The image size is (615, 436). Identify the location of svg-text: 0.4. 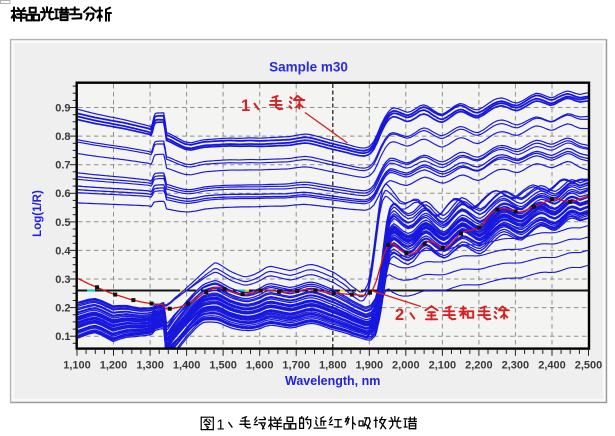
(63, 251).